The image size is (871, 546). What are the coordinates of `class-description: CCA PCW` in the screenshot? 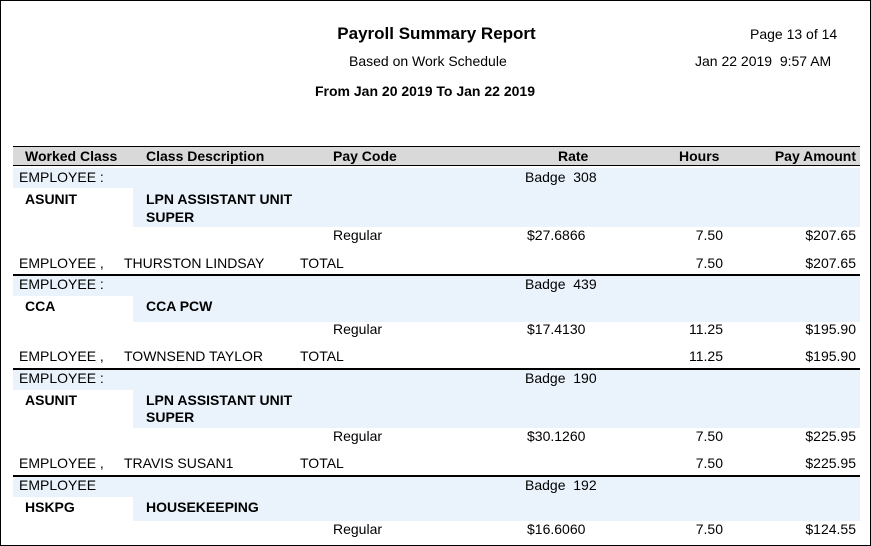 It's located at (179, 306).